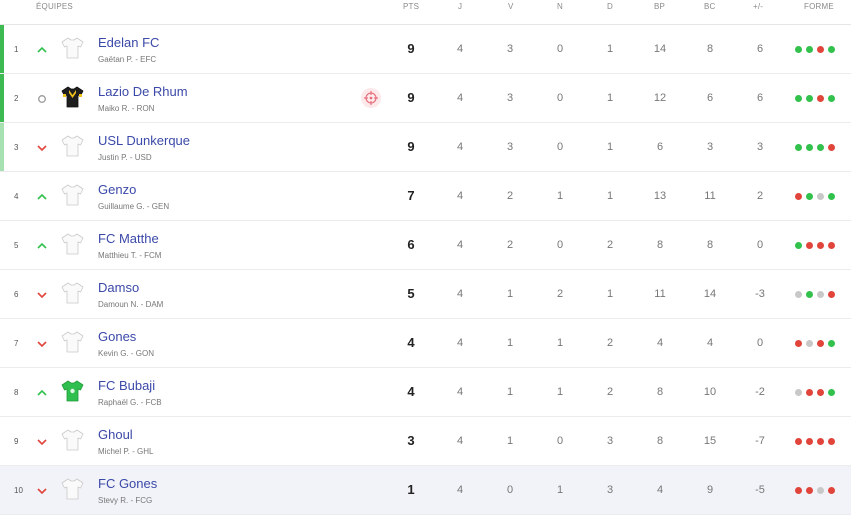 The height and width of the screenshot is (522, 851). What do you see at coordinates (16, 196) in the screenshot?
I see `rank: 4` at bounding box center [16, 196].